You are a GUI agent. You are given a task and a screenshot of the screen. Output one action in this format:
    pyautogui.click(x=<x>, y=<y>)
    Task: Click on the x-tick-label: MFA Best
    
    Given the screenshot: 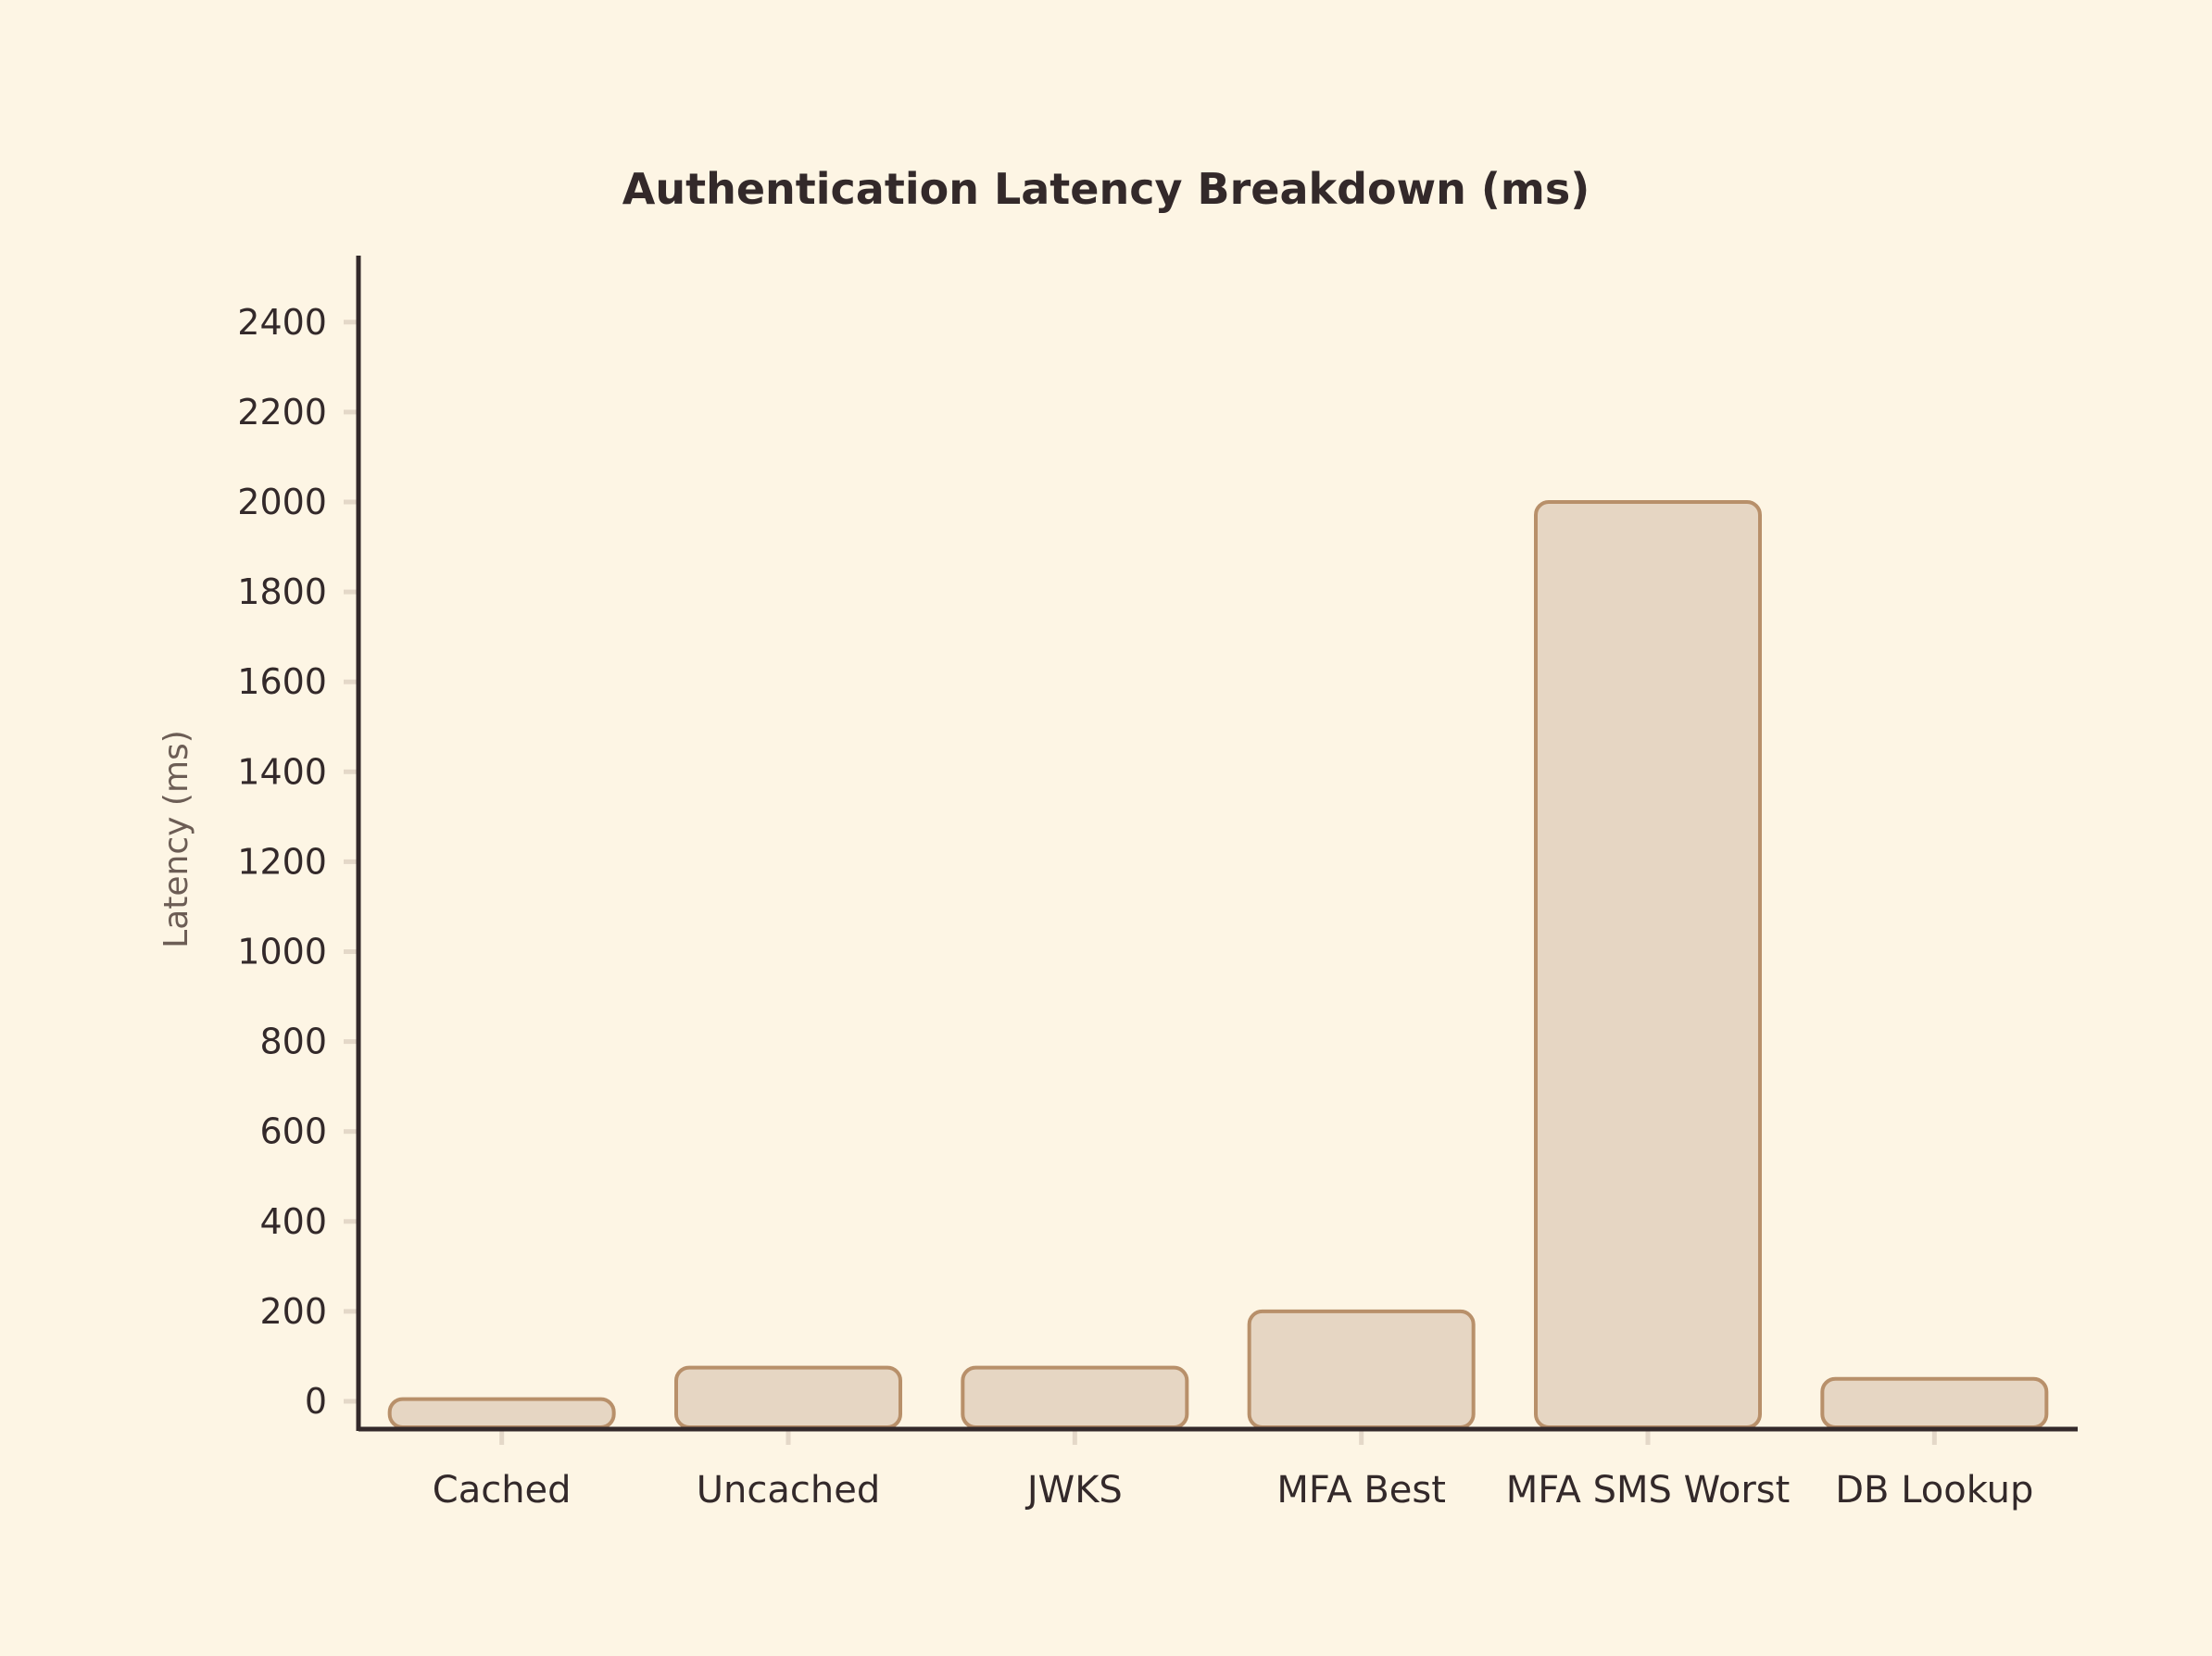 What is the action you would take?
    pyautogui.click(x=1361, y=1490)
    